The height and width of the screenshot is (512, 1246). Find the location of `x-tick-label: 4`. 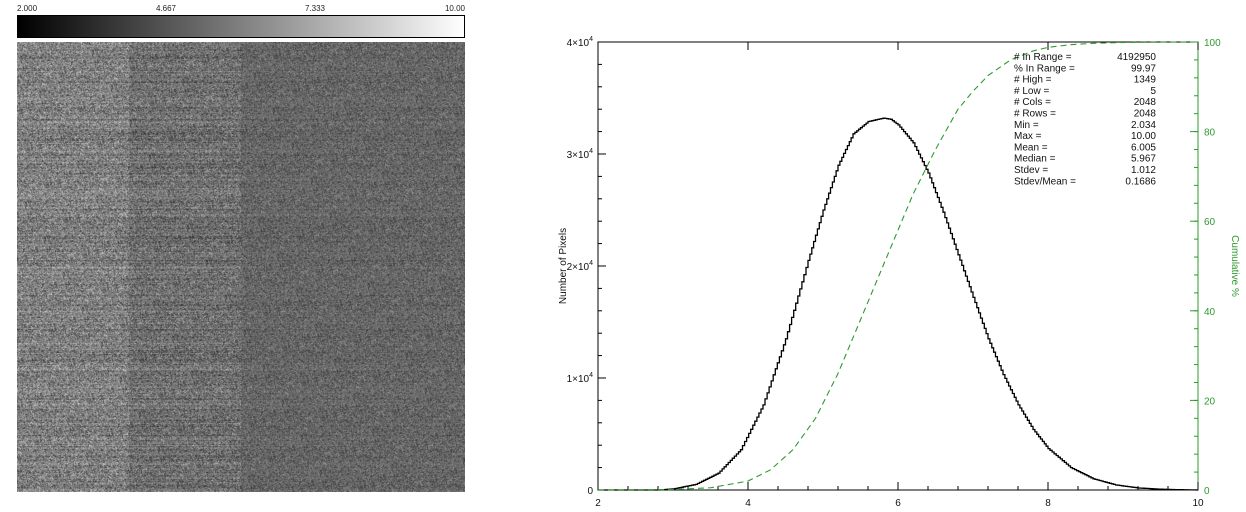

x-tick-label: 4 is located at coordinates (748, 503).